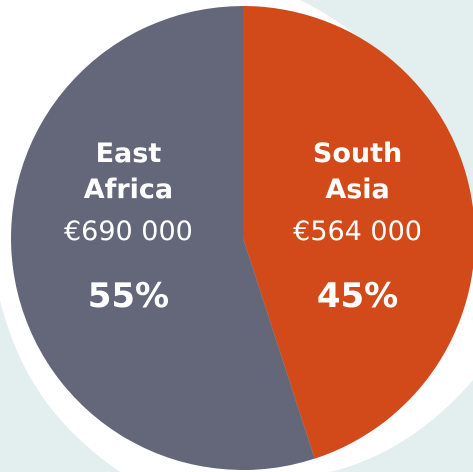 This screenshot has width=473, height=472. I want to click on slice-label: South Asia €564 000 45%, so click(358, 226).